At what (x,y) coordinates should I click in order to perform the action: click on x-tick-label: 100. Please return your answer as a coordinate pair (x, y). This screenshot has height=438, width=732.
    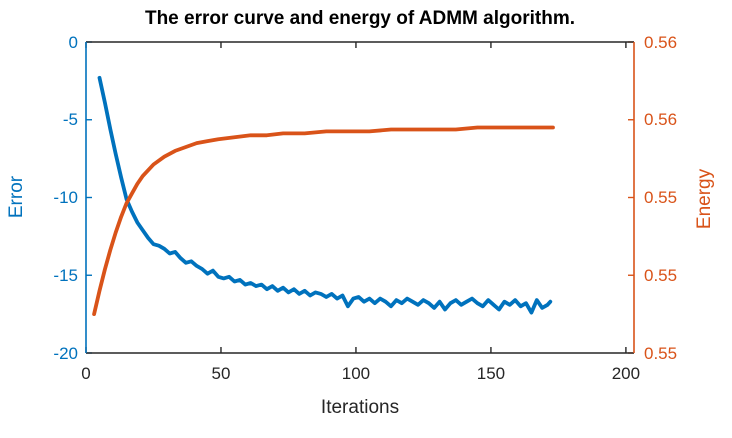
    Looking at the image, I should click on (356, 373).